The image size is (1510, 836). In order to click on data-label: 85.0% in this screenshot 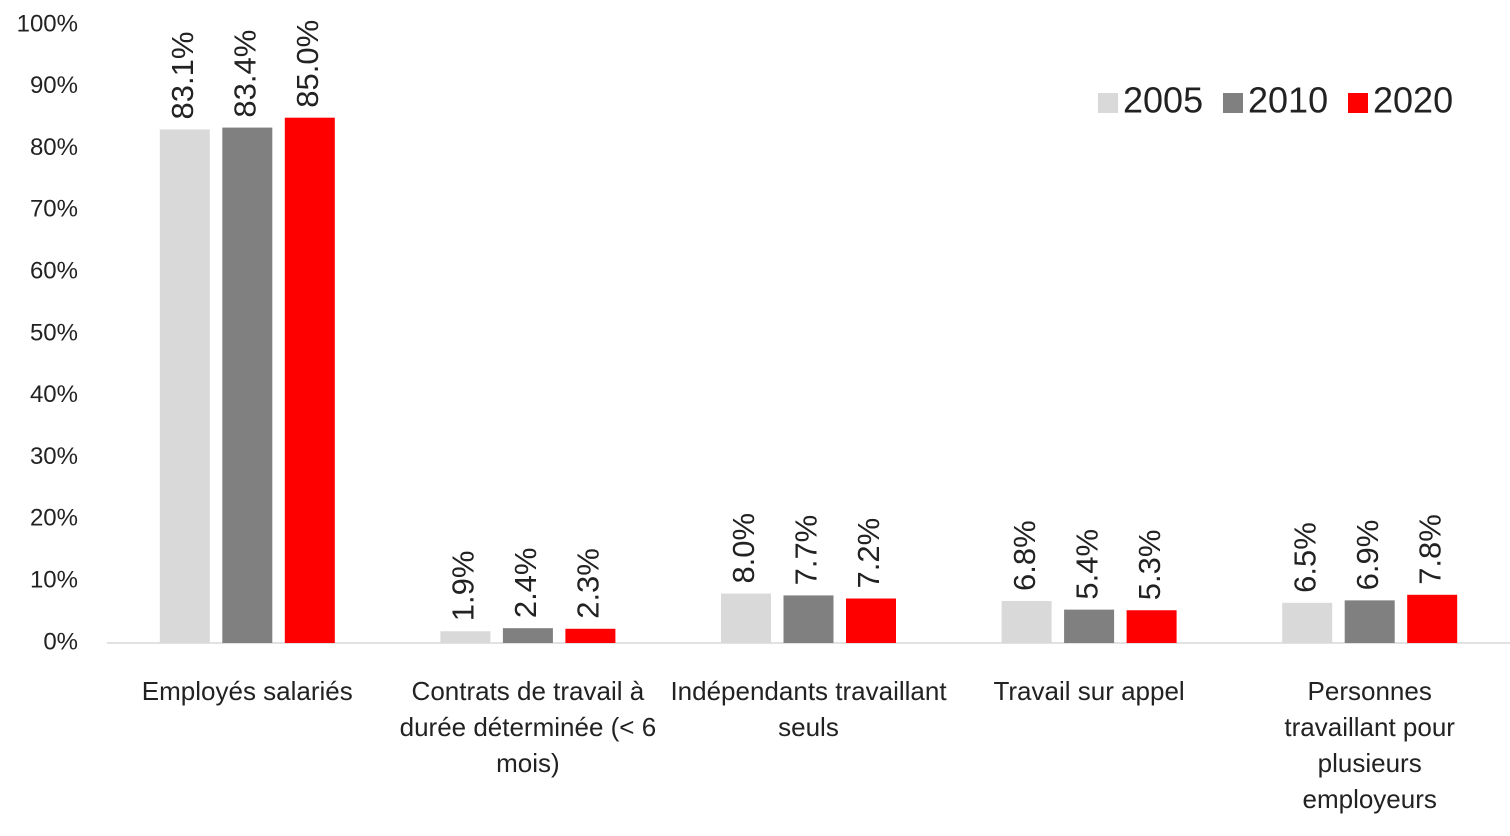, I will do `click(307, 64)`.